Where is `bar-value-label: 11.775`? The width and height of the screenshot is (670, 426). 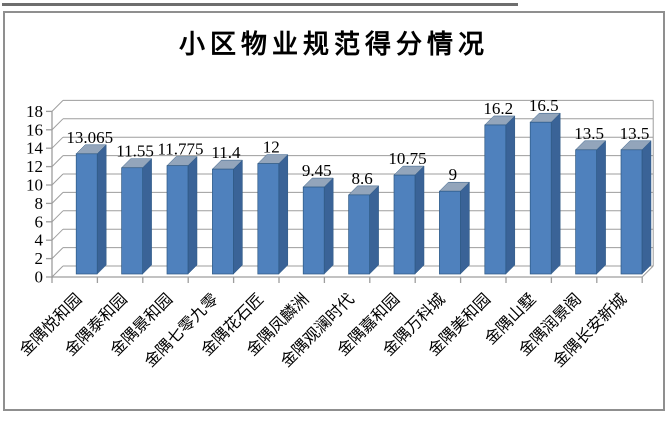 bar-value-label: 11.775 is located at coordinates (180, 149).